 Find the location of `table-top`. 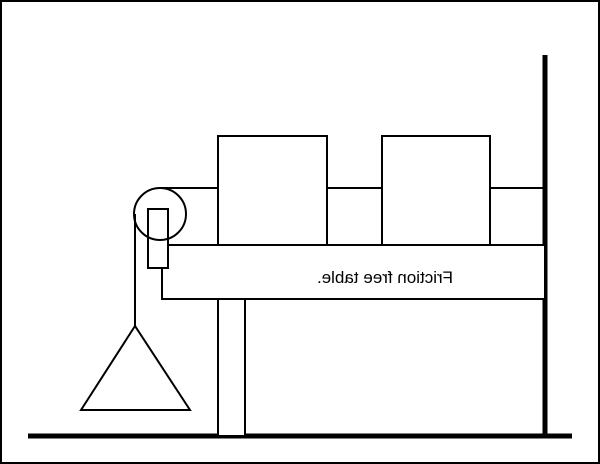

table-top is located at coordinates (353, 272).